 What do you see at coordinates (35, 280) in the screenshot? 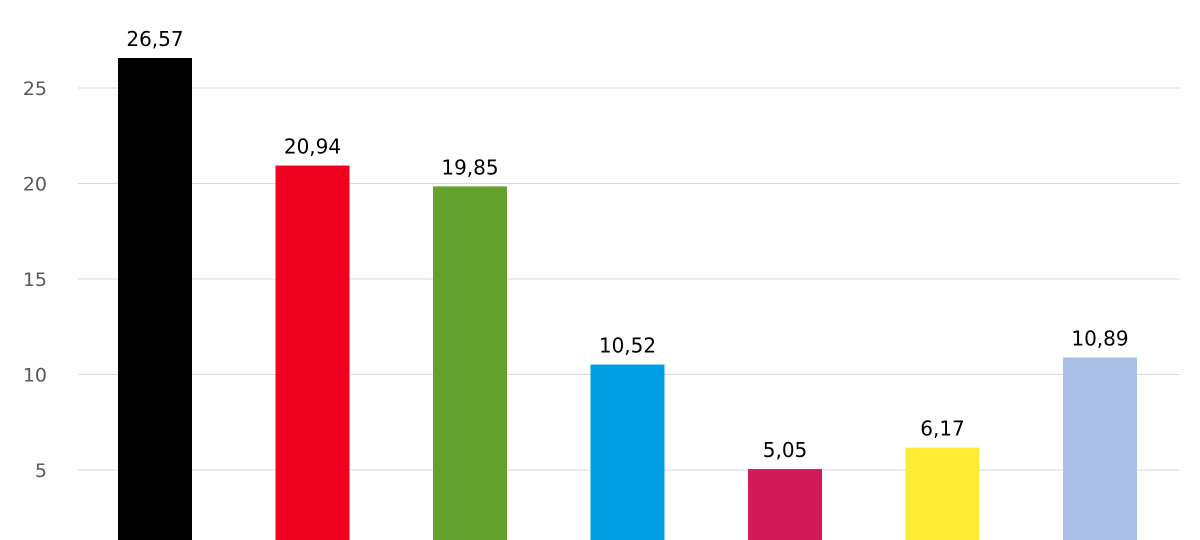
I see `y-tick-label: 15` at bounding box center [35, 280].